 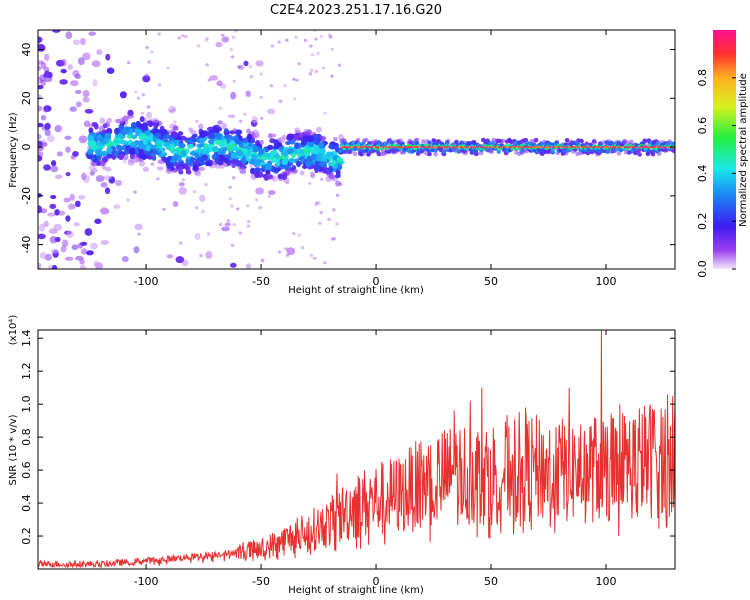 I want to click on spectrogram-y-axis-label: Frequency (Hz), so click(x=13, y=150).